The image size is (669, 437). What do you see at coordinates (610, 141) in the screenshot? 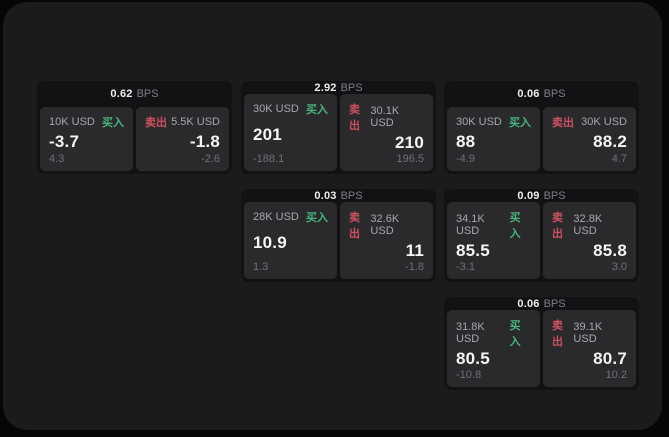
I see `sell-price: 88.2` at bounding box center [610, 141].